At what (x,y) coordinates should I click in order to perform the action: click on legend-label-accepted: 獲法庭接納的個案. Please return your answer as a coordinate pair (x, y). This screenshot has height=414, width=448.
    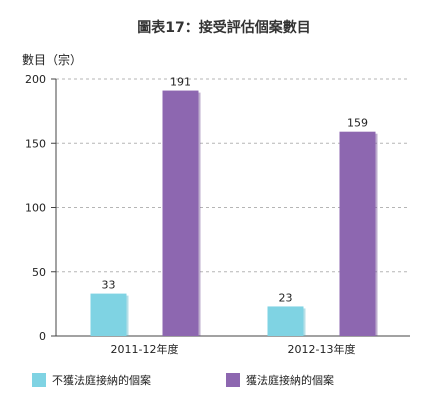
    Looking at the image, I should click on (290, 380).